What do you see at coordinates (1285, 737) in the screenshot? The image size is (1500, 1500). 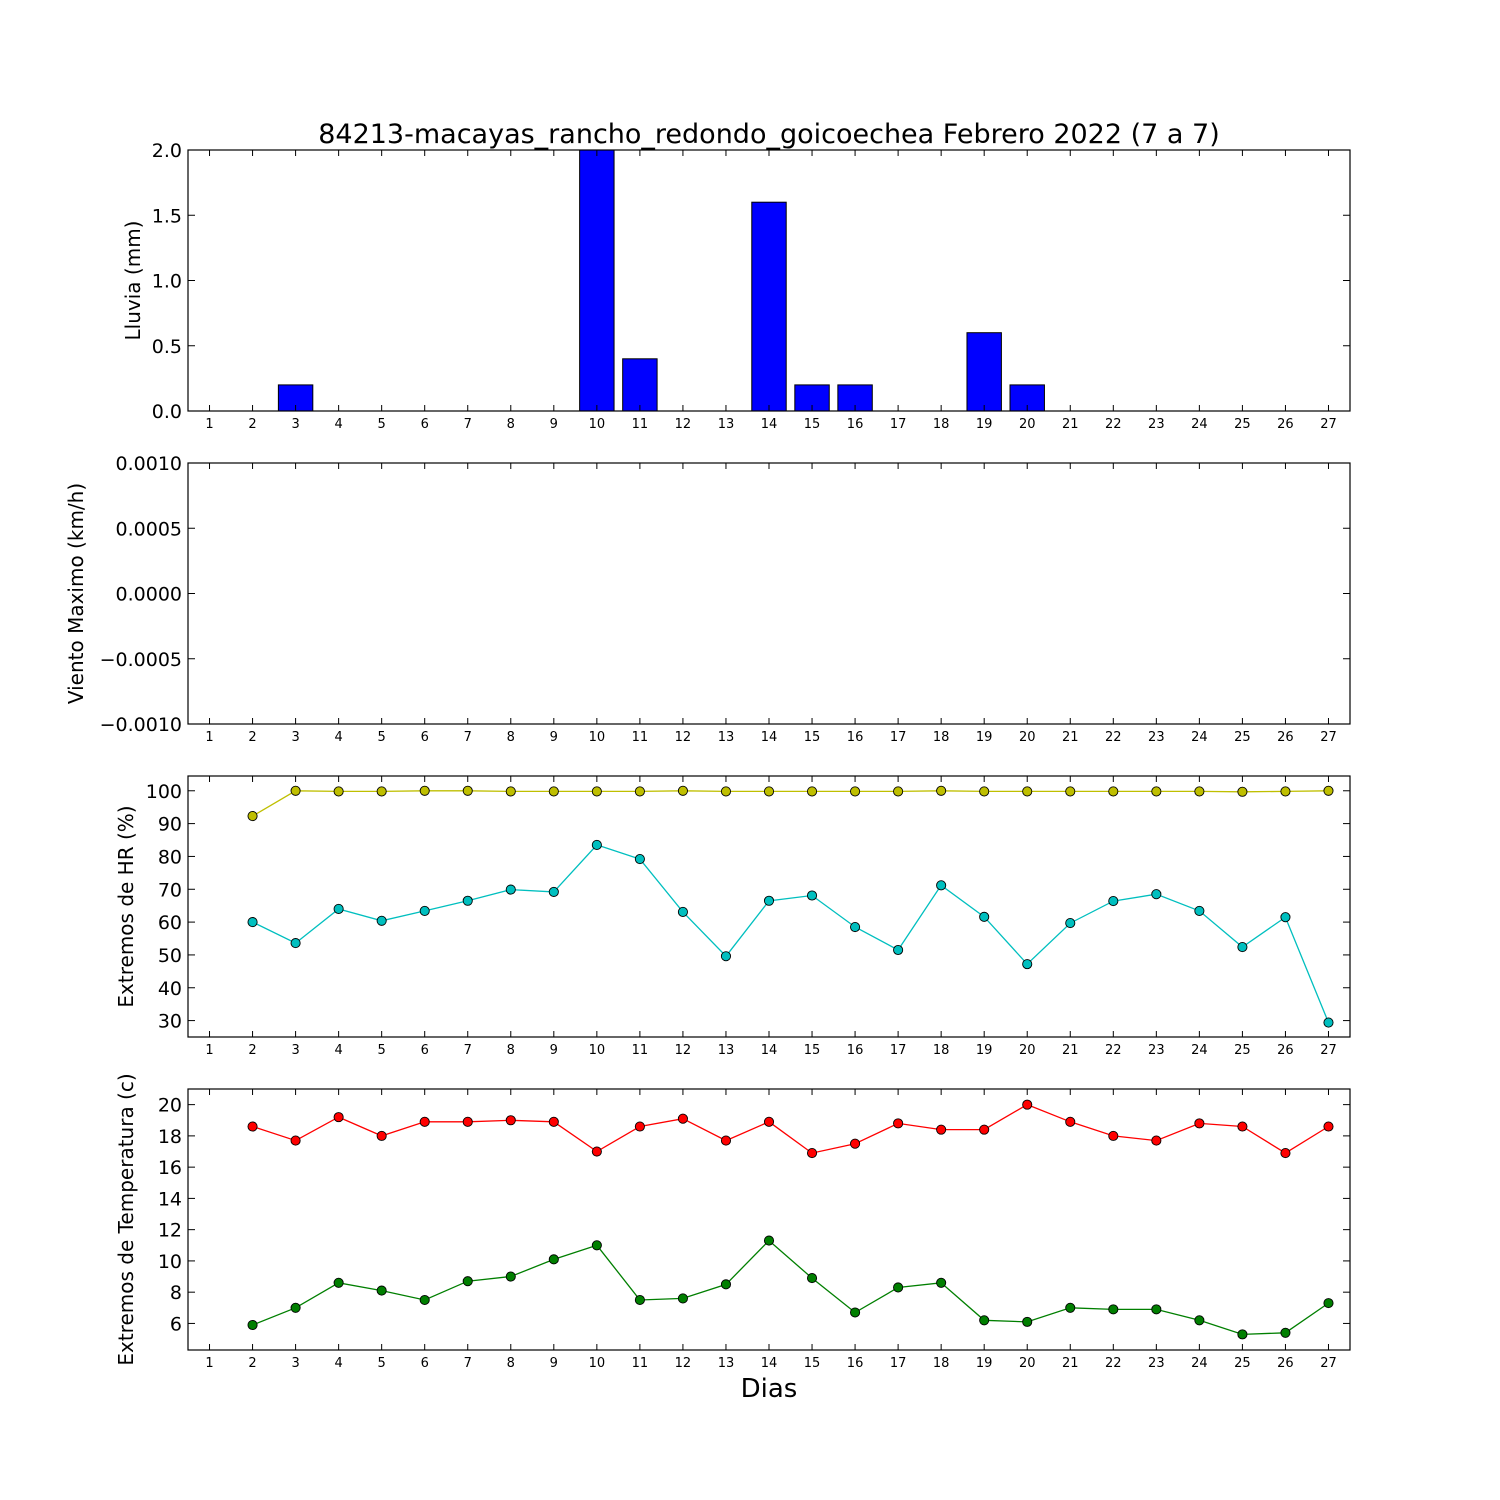 I see `x-tick-label: 26` at bounding box center [1285, 737].